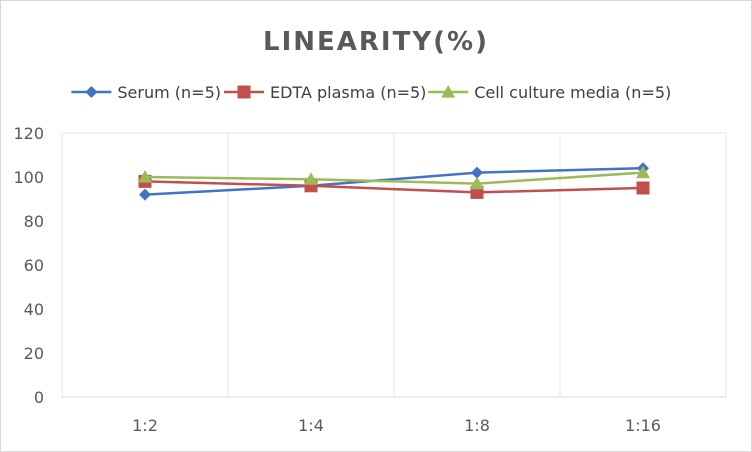 Image resolution: width=752 pixels, height=452 pixels. Describe the element at coordinates (34, 353) in the screenshot. I see `y-tick-label: 20` at that location.